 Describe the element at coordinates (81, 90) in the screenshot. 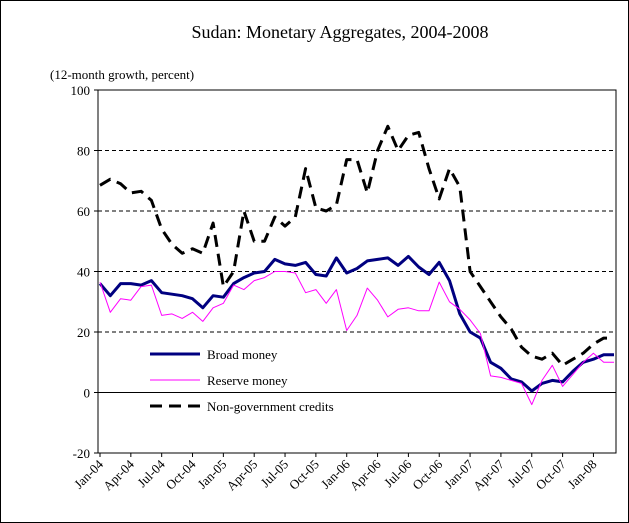

I see `y-tick-label: 100` at that location.